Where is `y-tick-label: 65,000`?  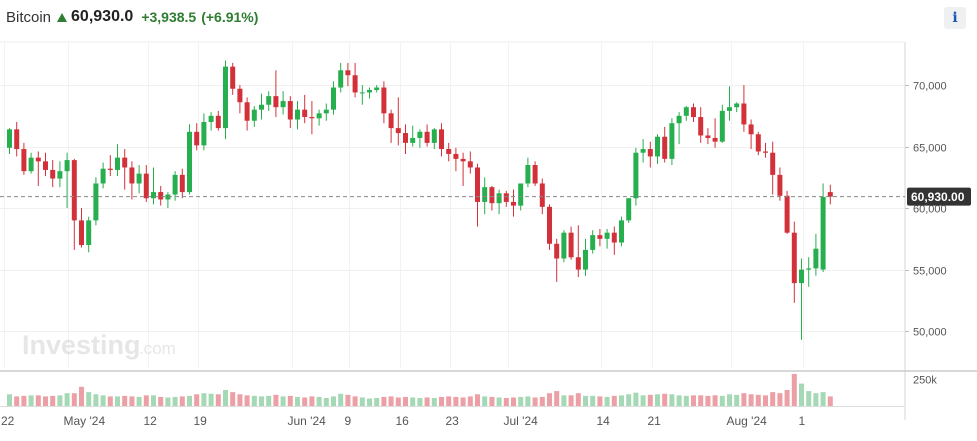
y-tick-label: 65,000 is located at coordinates (930, 149).